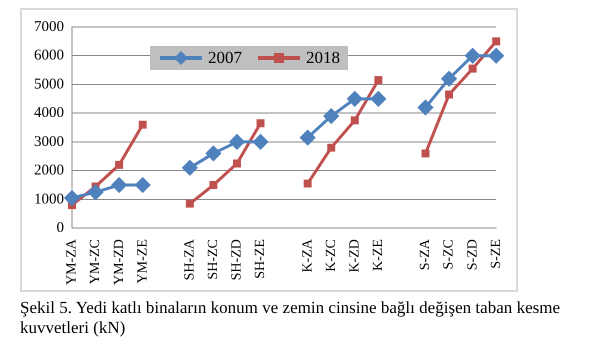  I want to click on y-tick-label: 0, so click(60, 228).